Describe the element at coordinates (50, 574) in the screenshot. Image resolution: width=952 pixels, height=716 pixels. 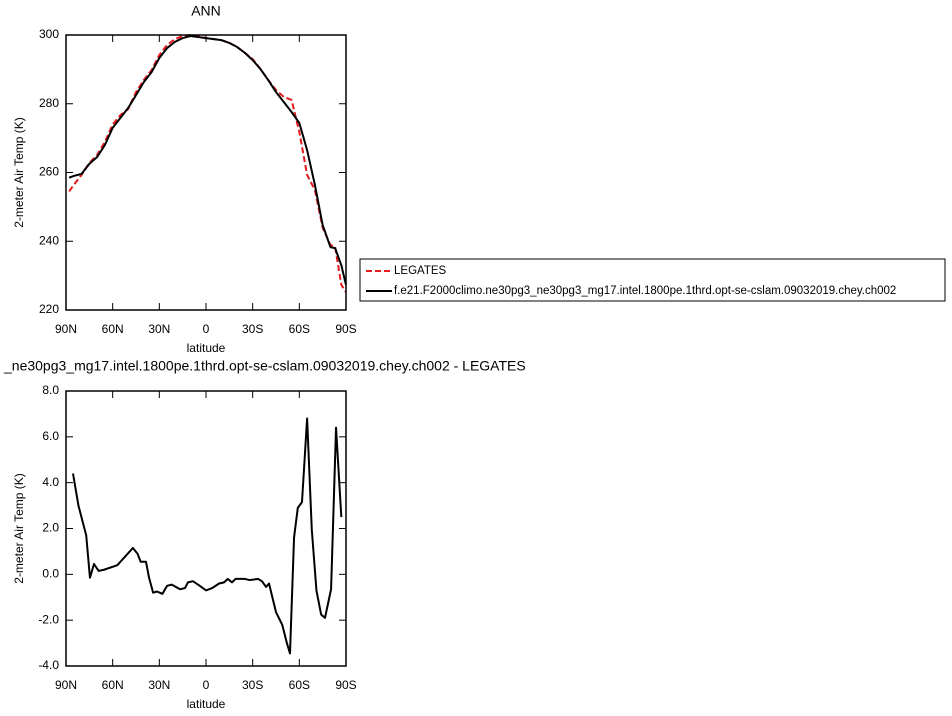
I see `y-tick-label: 0.0` at that location.